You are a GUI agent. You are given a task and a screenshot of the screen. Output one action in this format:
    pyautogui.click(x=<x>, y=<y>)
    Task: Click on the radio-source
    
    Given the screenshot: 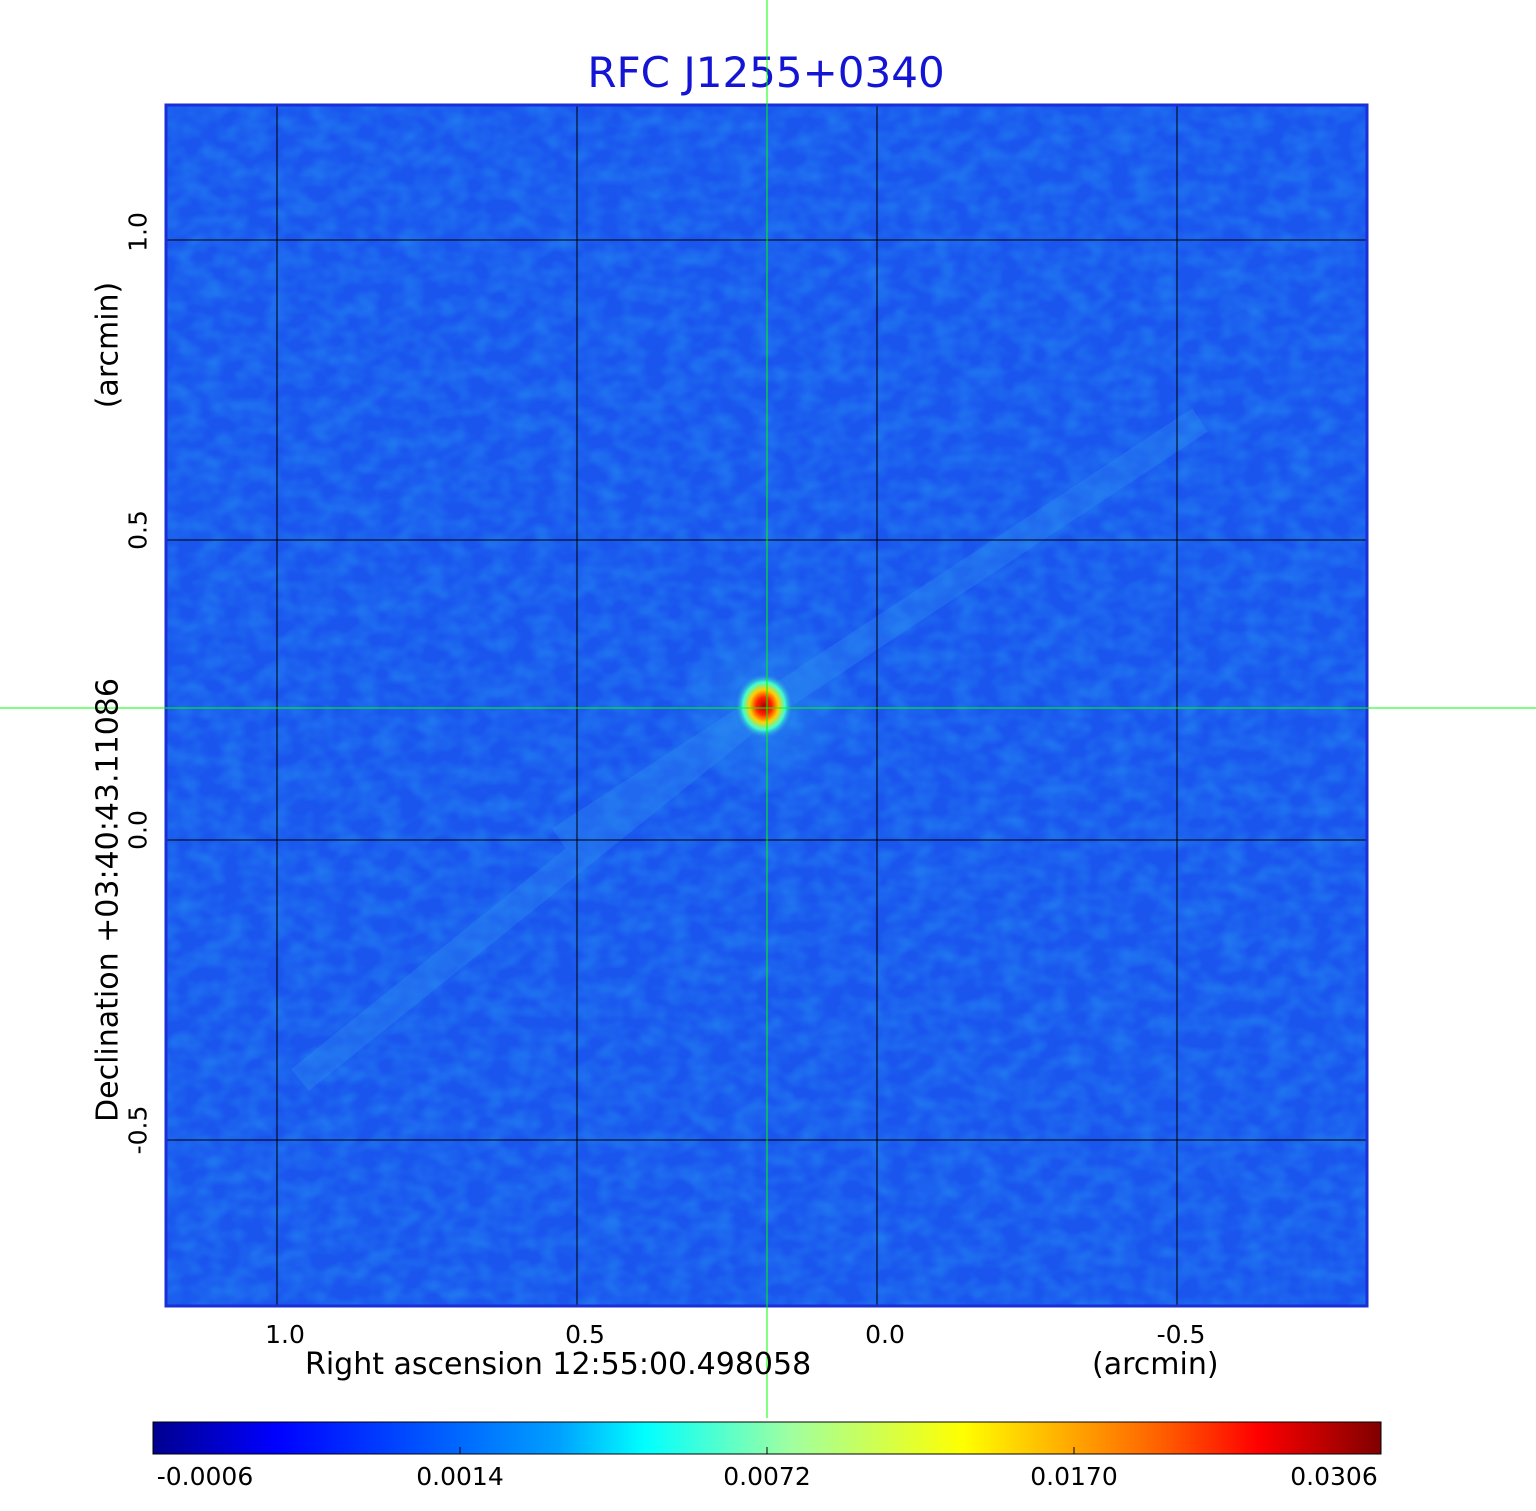 What is the action you would take?
    pyautogui.click(x=764, y=706)
    